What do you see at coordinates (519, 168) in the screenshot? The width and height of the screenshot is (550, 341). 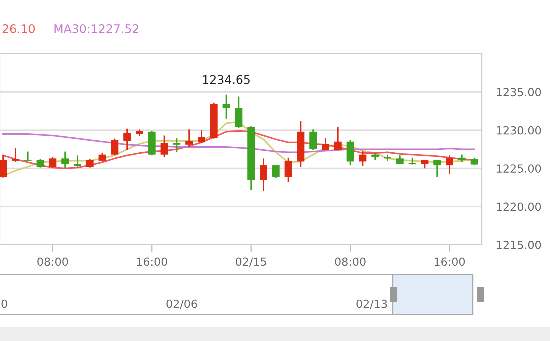 I see `y-tick-label: 1225.00` at bounding box center [519, 168].